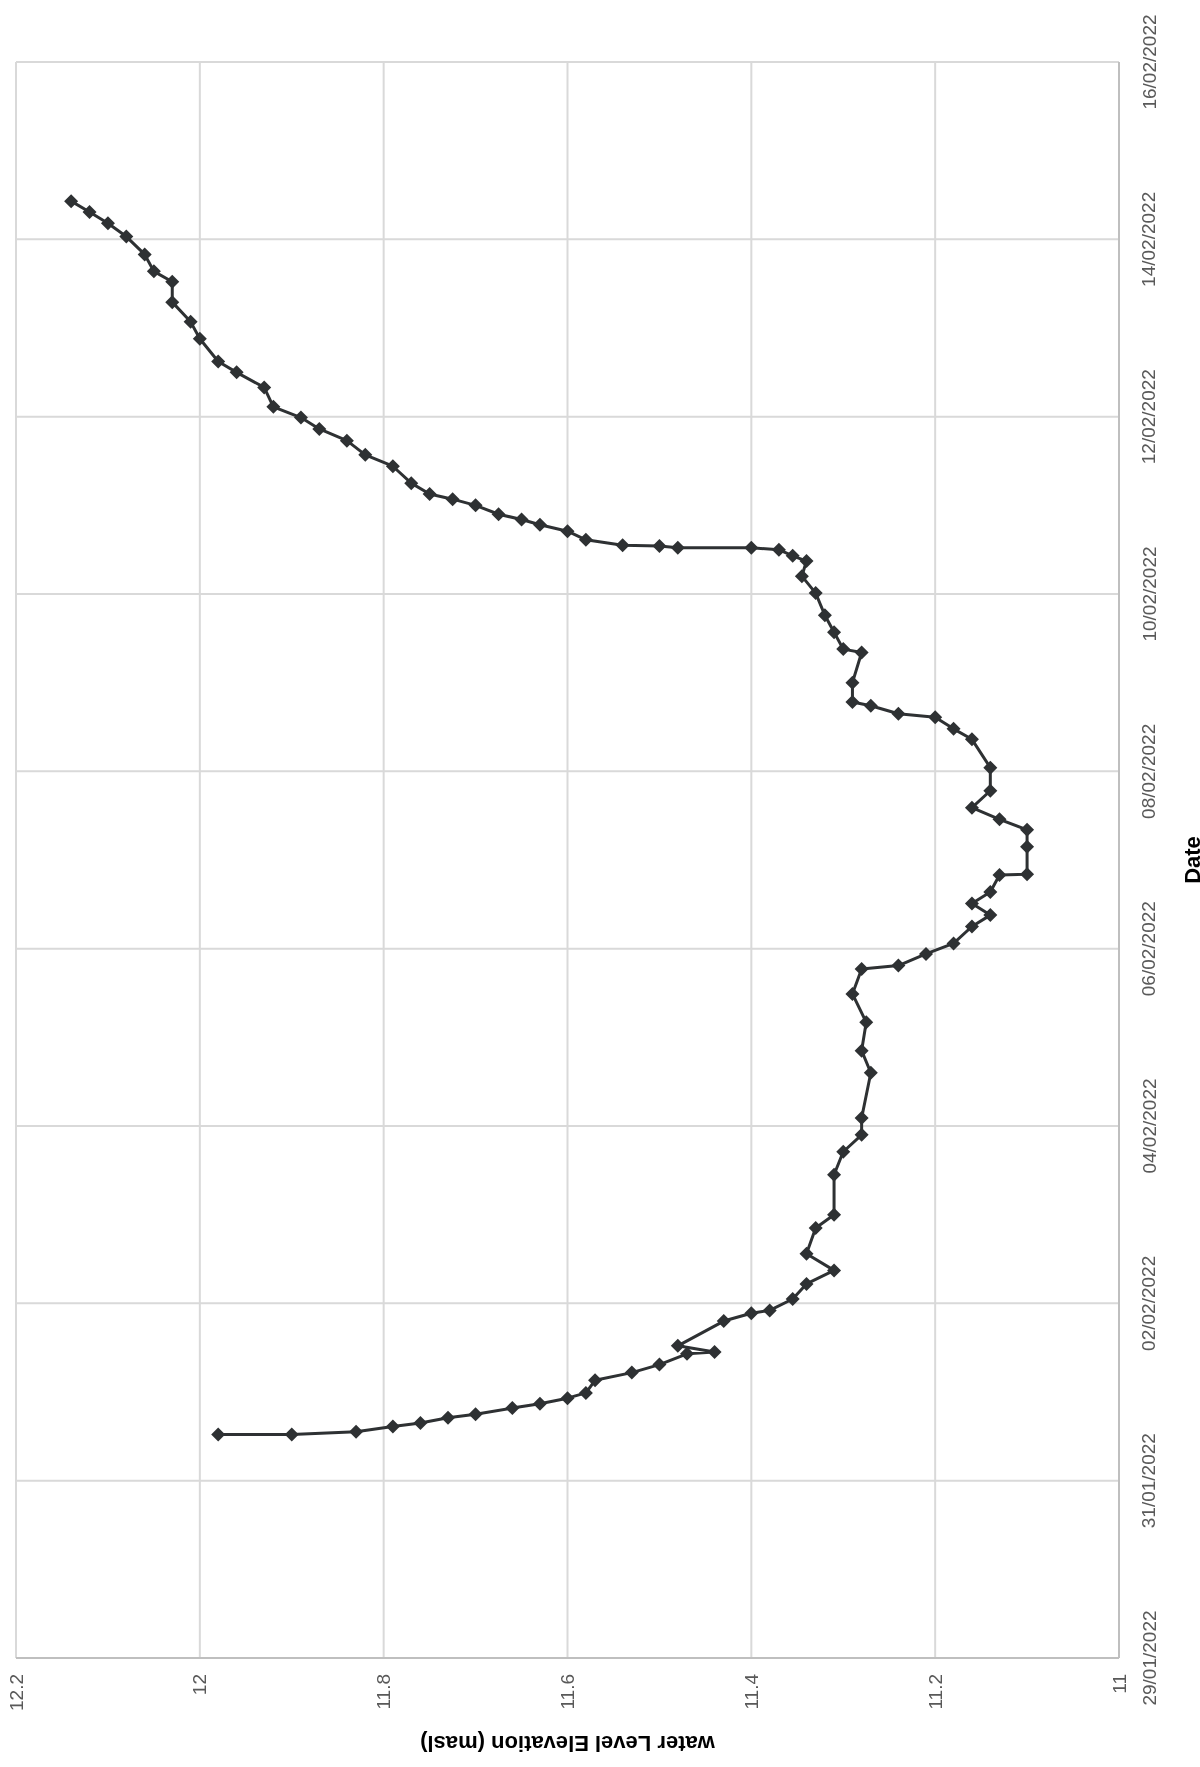 The image size is (1200, 1767). Describe the element at coordinates (1119, 1684) in the screenshot. I see `x-tick-label: 11` at that location.